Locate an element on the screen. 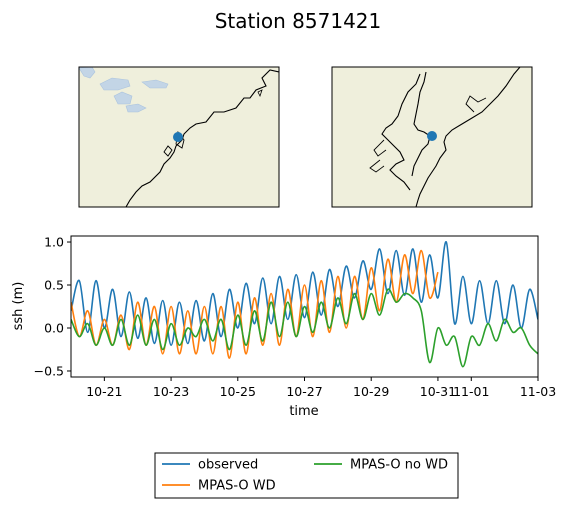 The width and height of the screenshot is (568, 508). legend: observed MPAS-O WD MPAS-O no WD is located at coordinates (306, 475).